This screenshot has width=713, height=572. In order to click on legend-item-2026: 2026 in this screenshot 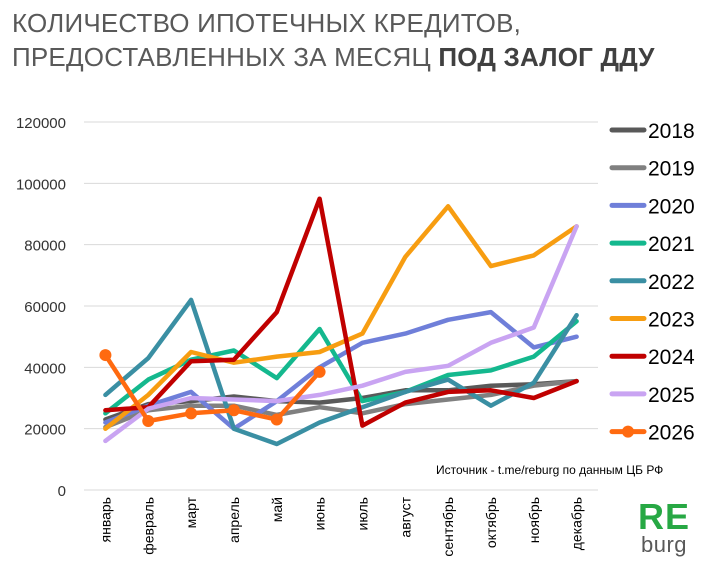, I will do `click(652, 433)`.